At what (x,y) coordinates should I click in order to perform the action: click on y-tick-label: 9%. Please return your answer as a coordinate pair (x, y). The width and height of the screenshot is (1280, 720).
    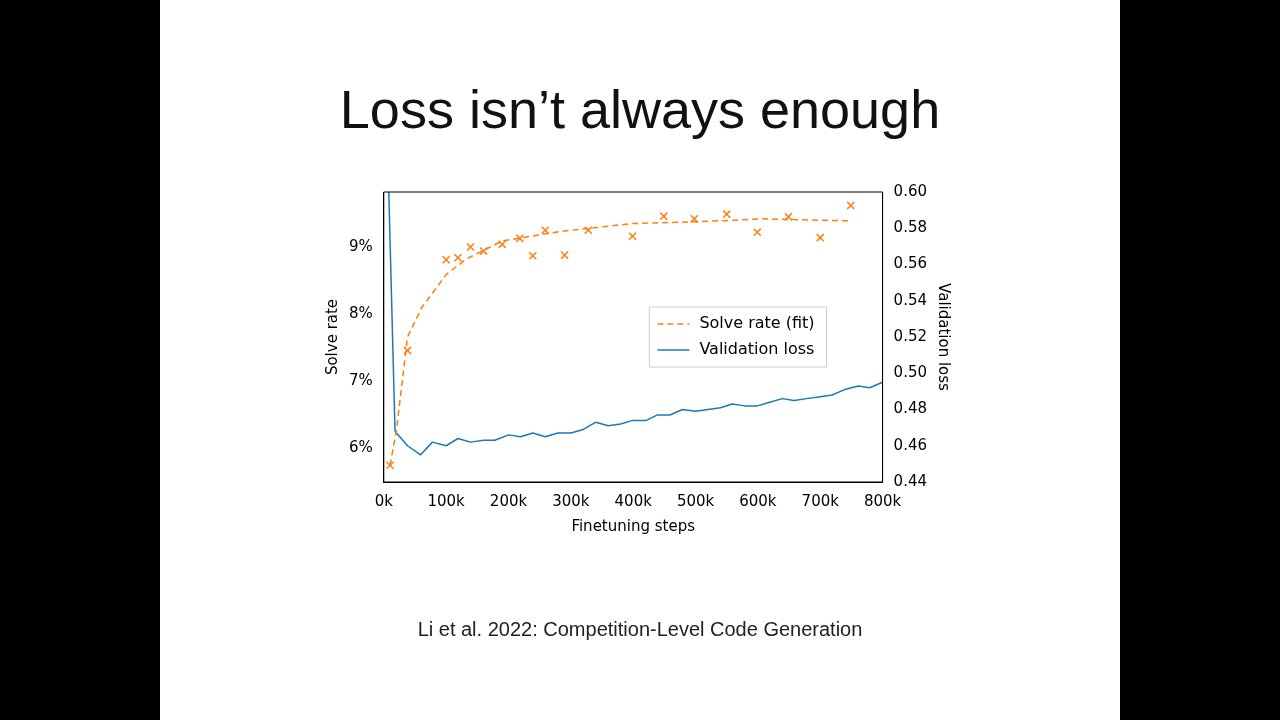
    Looking at the image, I should click on (361, 245).